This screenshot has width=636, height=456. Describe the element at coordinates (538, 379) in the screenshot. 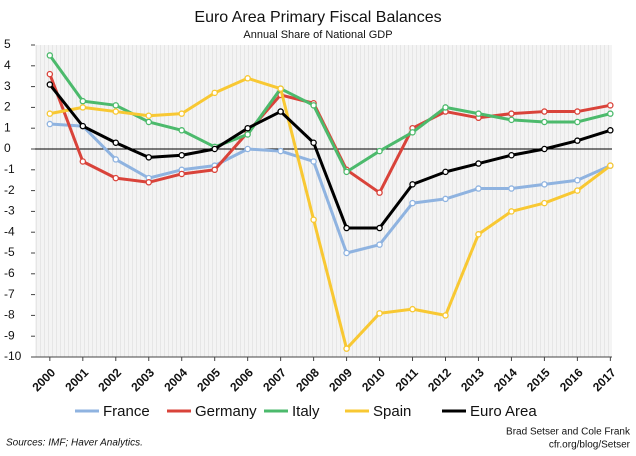

I see `x-tick-label: 2015` at that location.